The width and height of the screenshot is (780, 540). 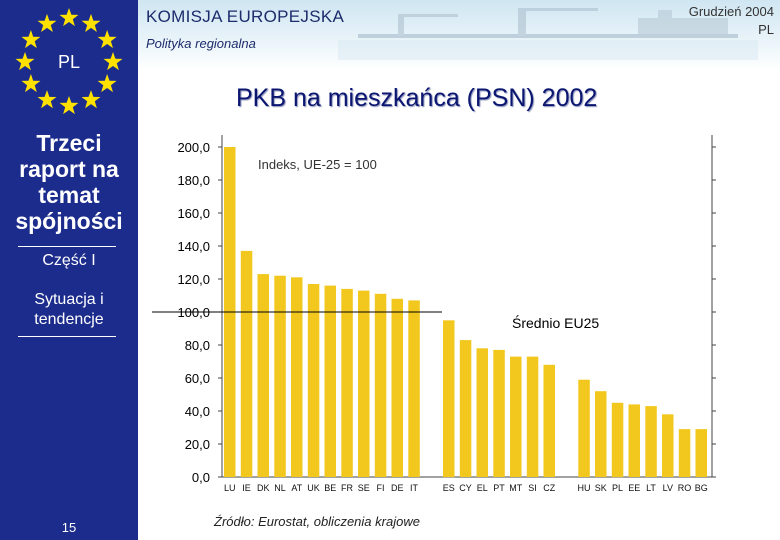 I want to click on eu-stars-icon, so click(x=69, y=61).